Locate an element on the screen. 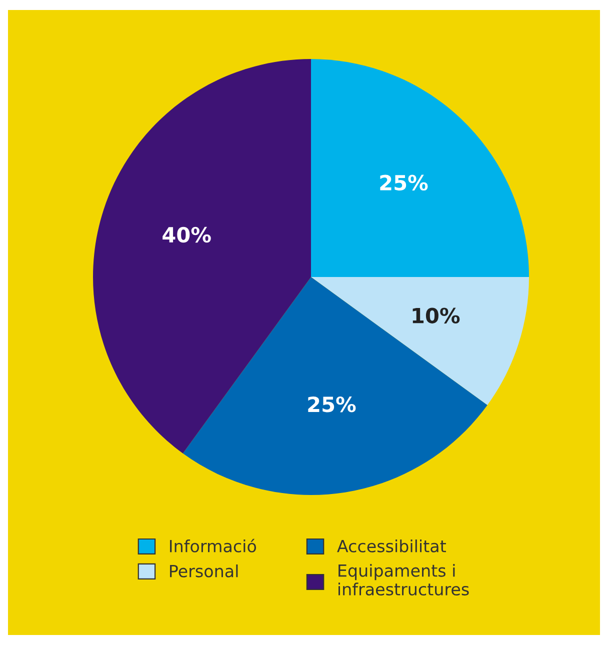  legend-label: Informació is located at coordinates (213, 545).